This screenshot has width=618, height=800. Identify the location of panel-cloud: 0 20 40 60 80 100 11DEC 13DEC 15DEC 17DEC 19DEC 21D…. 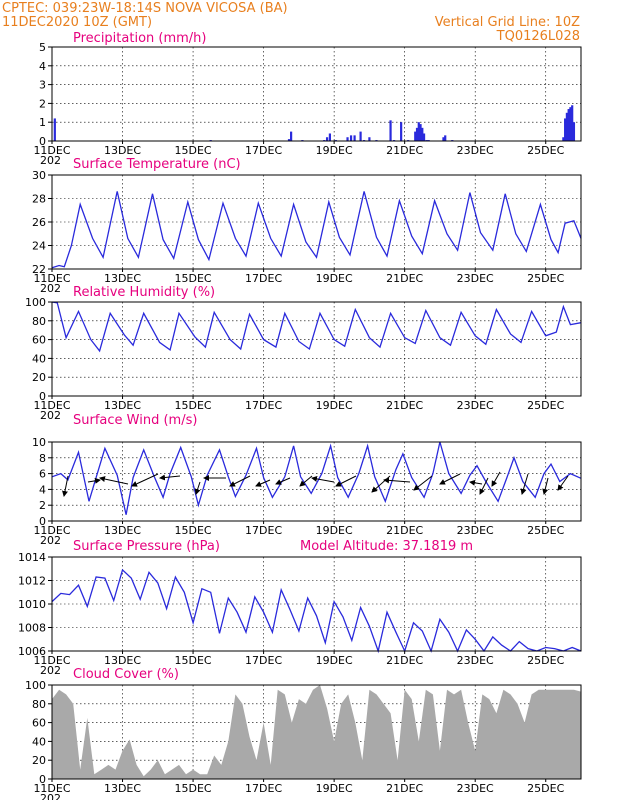
(303, 733).